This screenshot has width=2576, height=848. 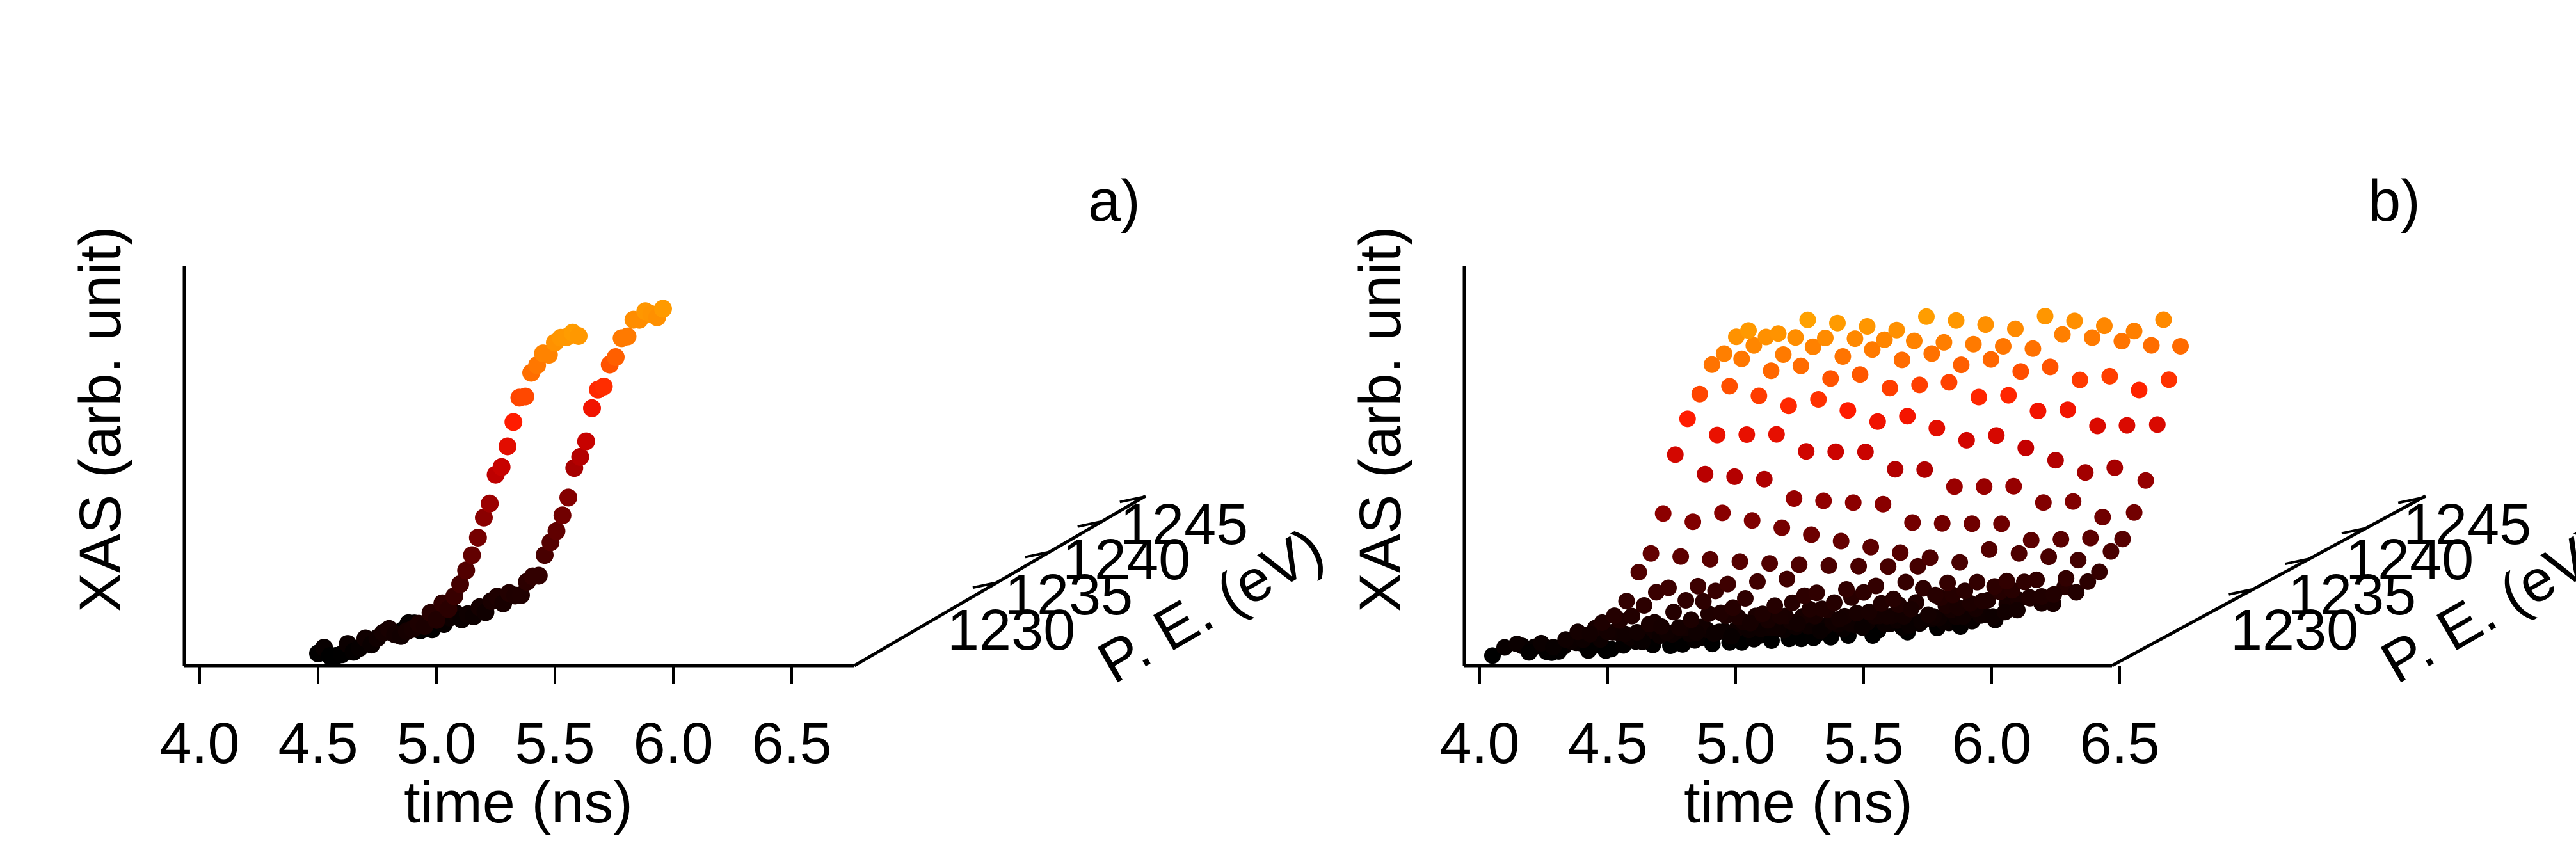 I want to click on panel-a-x-tick-label: 5.0, so click(x=436, y=744).